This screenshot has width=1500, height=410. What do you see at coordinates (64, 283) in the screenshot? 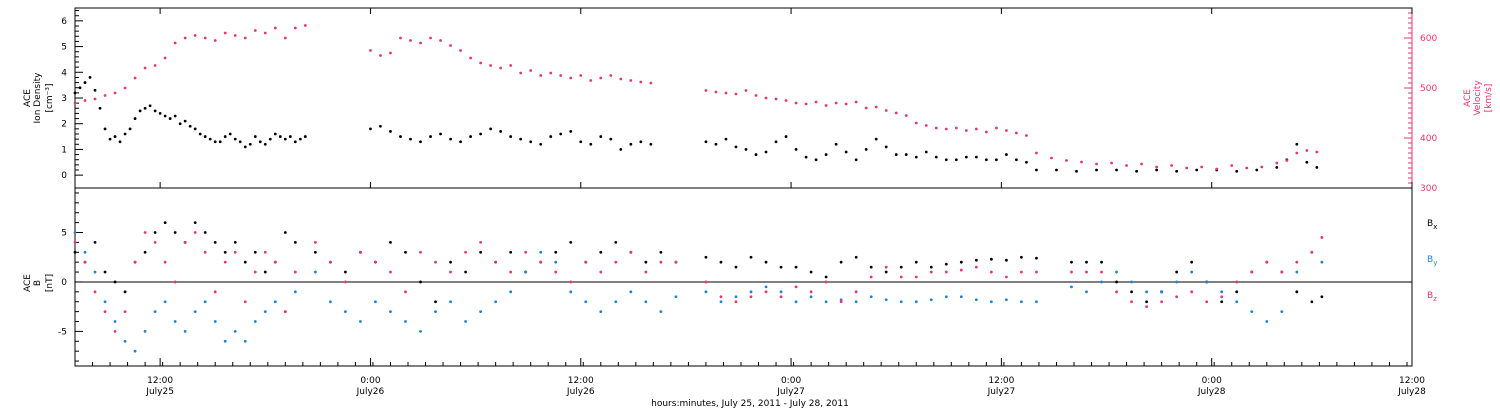
I see `bottom-left-tick-label: 0` at bounding box center [64, 283].